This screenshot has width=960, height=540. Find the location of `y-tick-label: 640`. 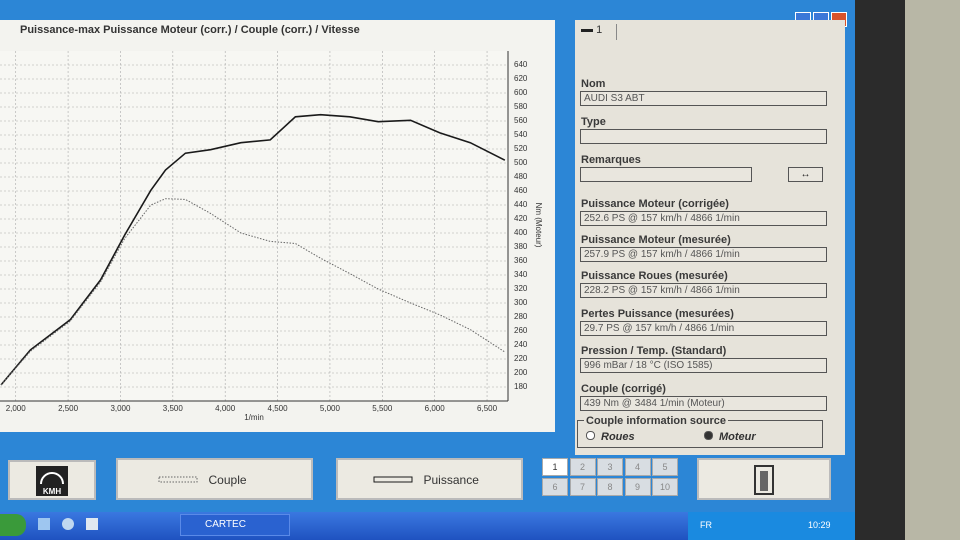

y-tick-label: 640 is located at coordinates (521, 64).